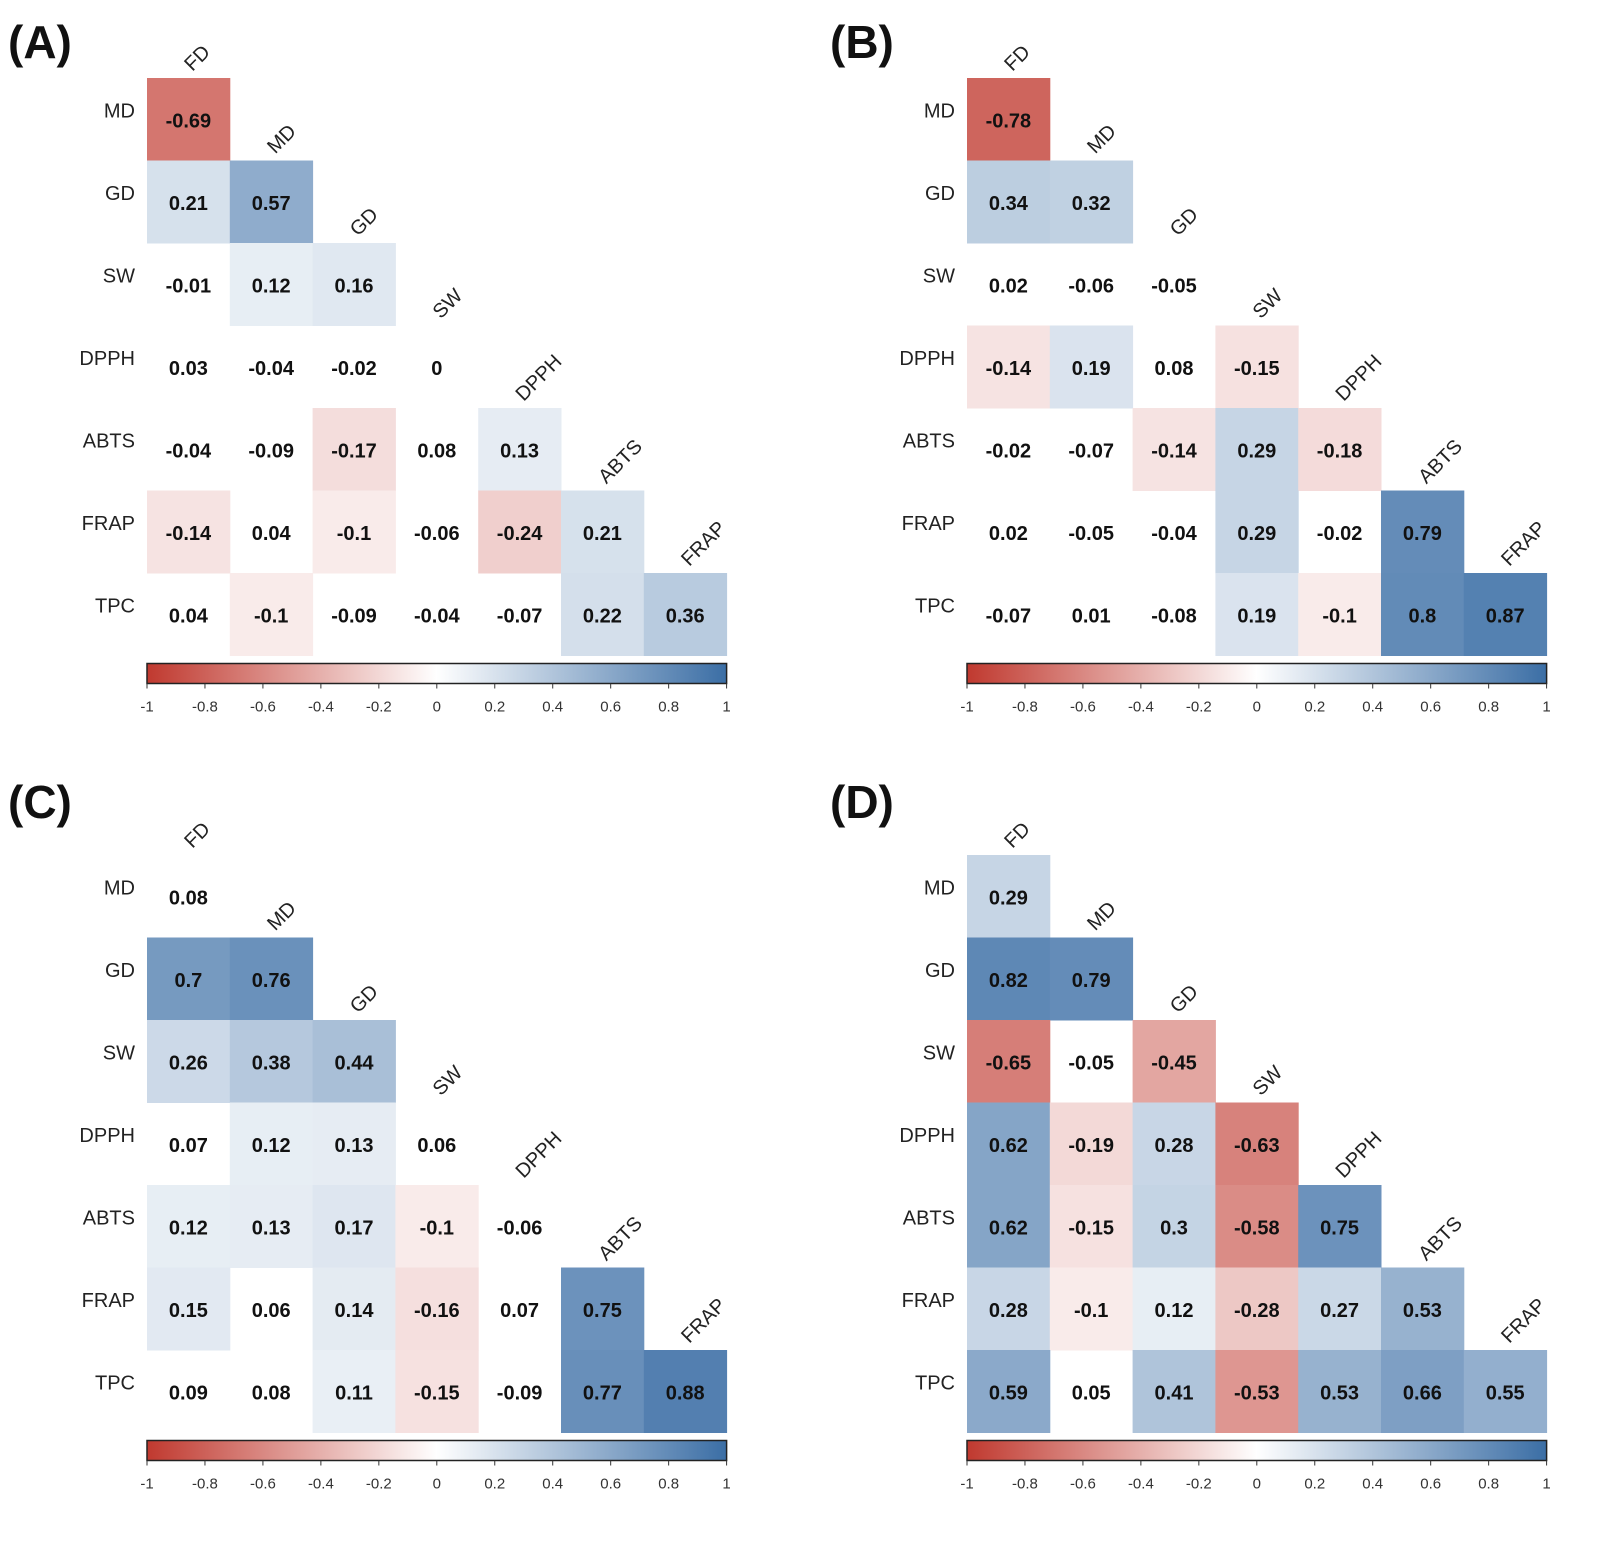  I want to click on cell-value-label: -0.28, so click(1257, 1311).